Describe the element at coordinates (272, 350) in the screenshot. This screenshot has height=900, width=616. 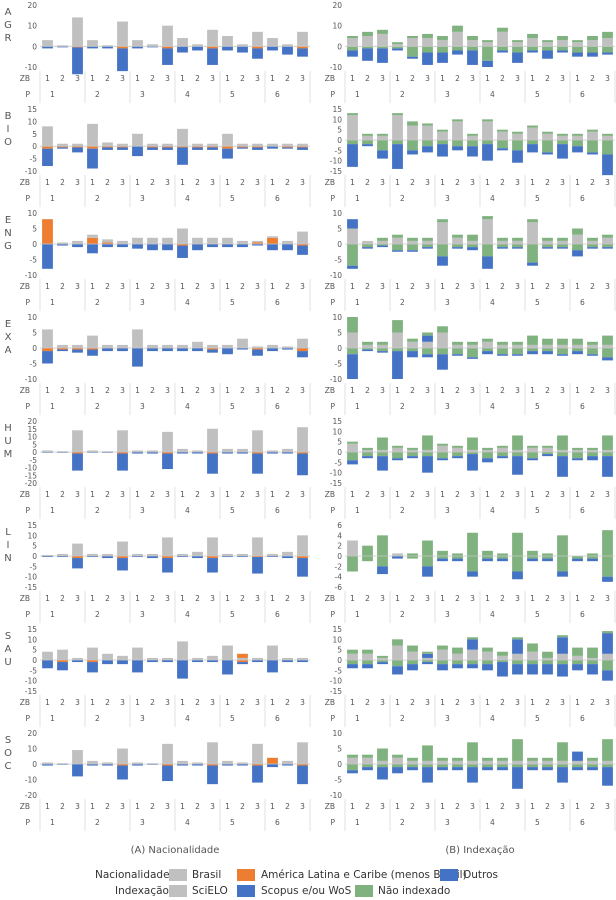
I see `bar-exa-a-15-neg-outros` at that location.